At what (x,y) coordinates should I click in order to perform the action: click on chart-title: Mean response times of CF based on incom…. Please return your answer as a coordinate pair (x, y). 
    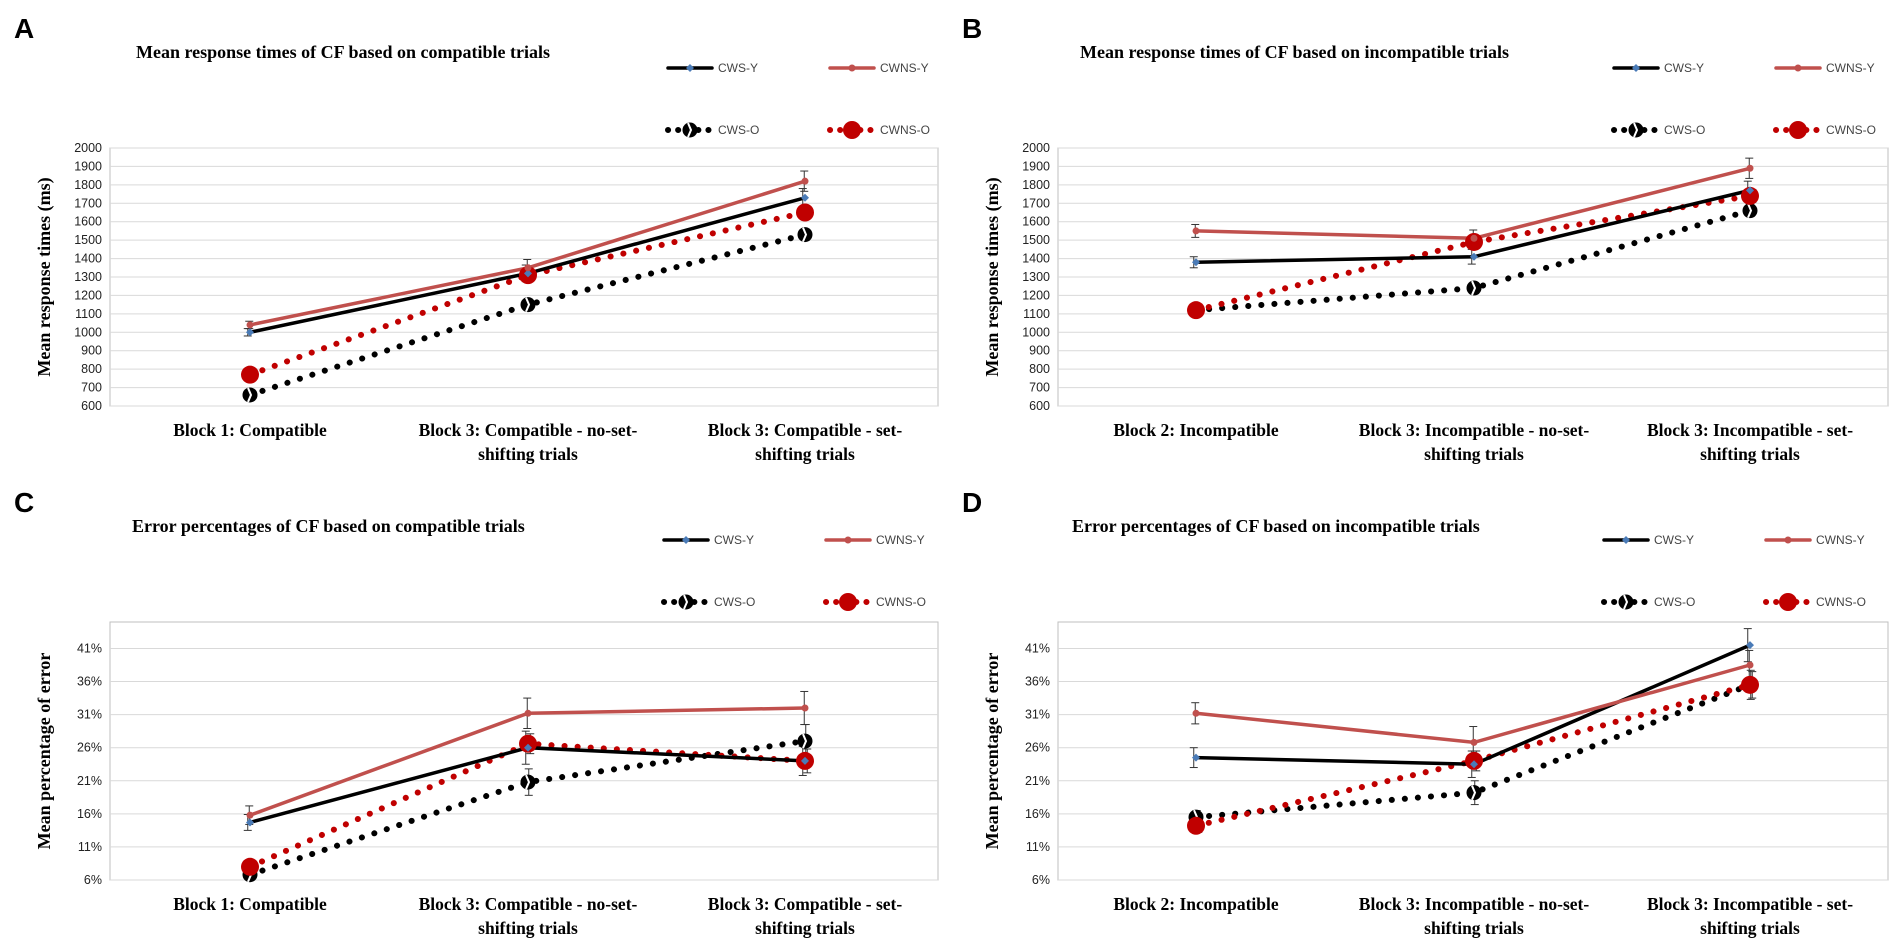
    Looking at the image, I should click on (1294, 52).